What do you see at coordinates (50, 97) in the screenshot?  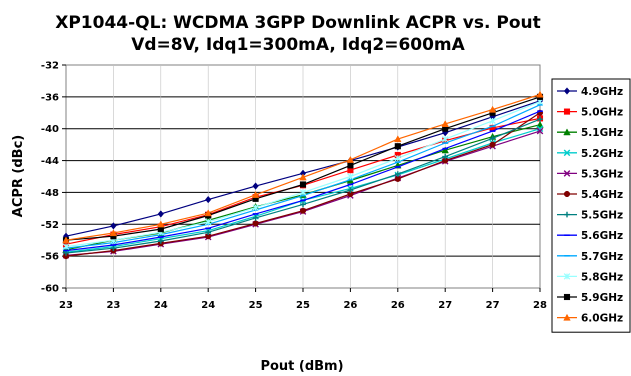 I see `y-tick-label: -36` at bounding box center [50, 97].